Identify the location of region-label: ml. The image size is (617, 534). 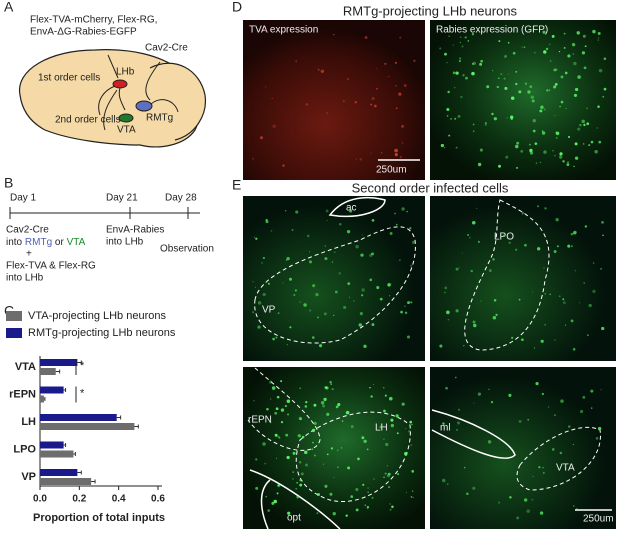
(445, 428).